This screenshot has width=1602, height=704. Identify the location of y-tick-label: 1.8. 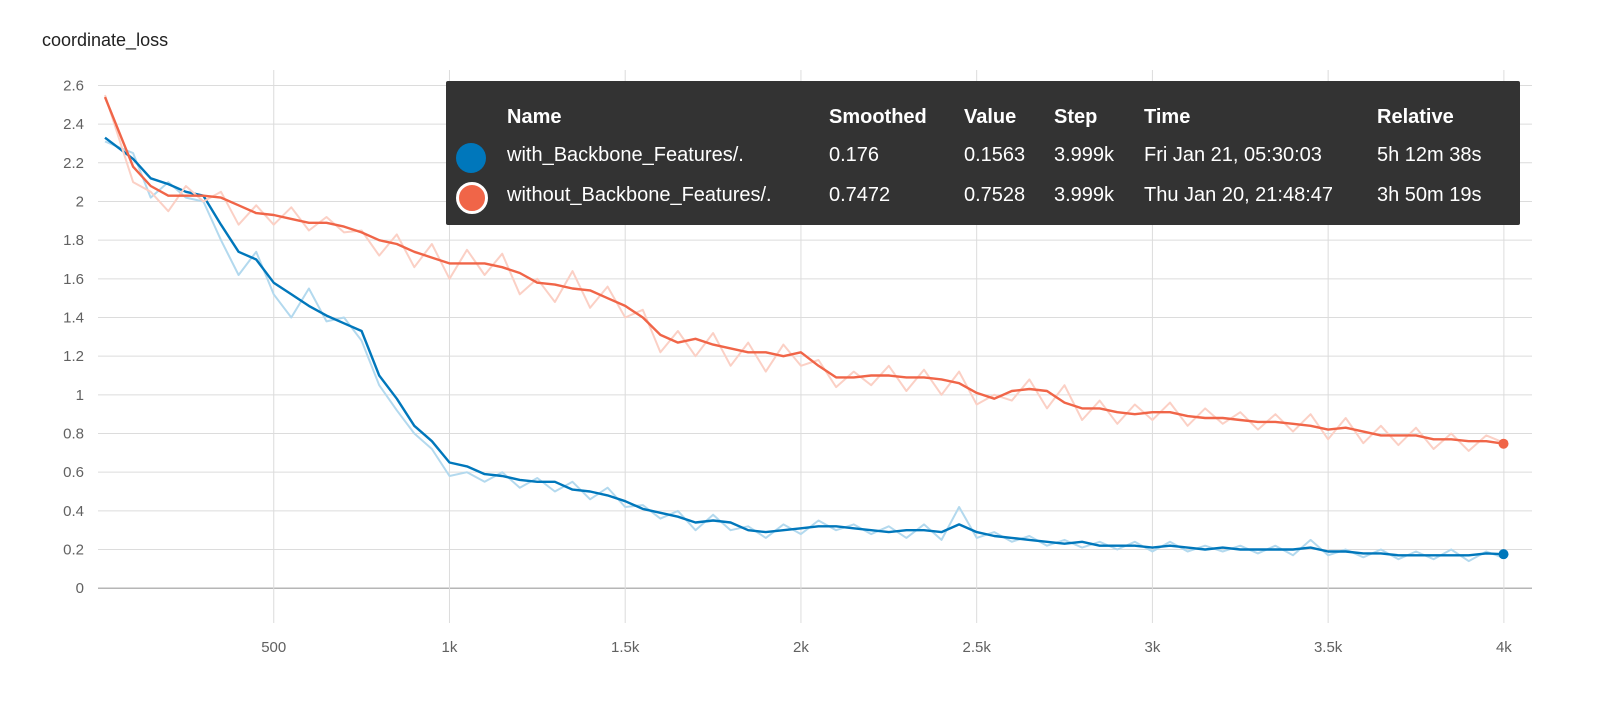
(73, 240).